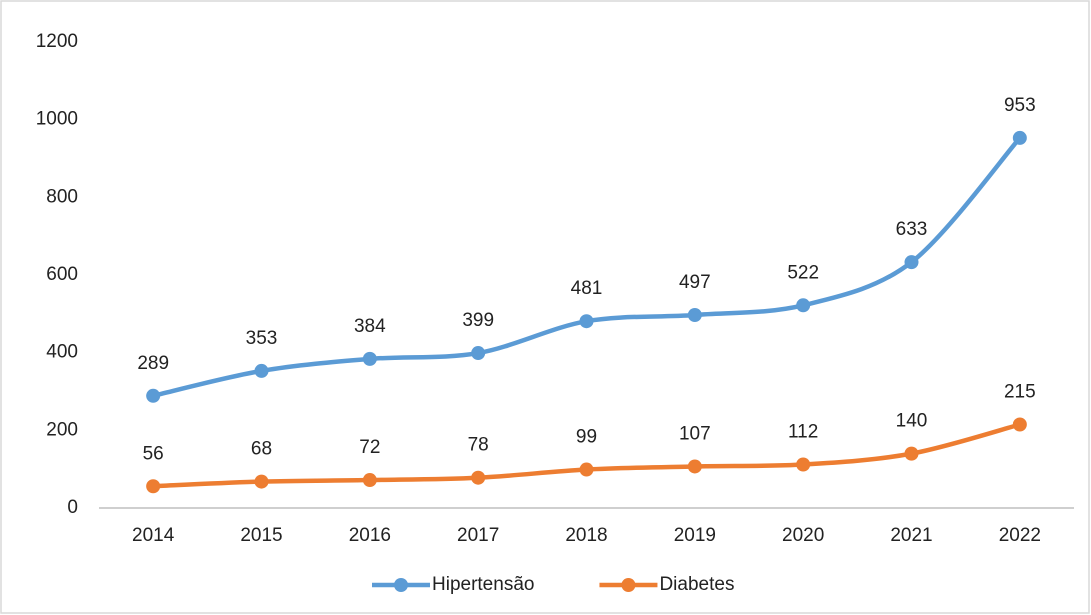 The width and height of the screenshot is (1091, 615). I want to click on data-label: 112, so click(803, 432).